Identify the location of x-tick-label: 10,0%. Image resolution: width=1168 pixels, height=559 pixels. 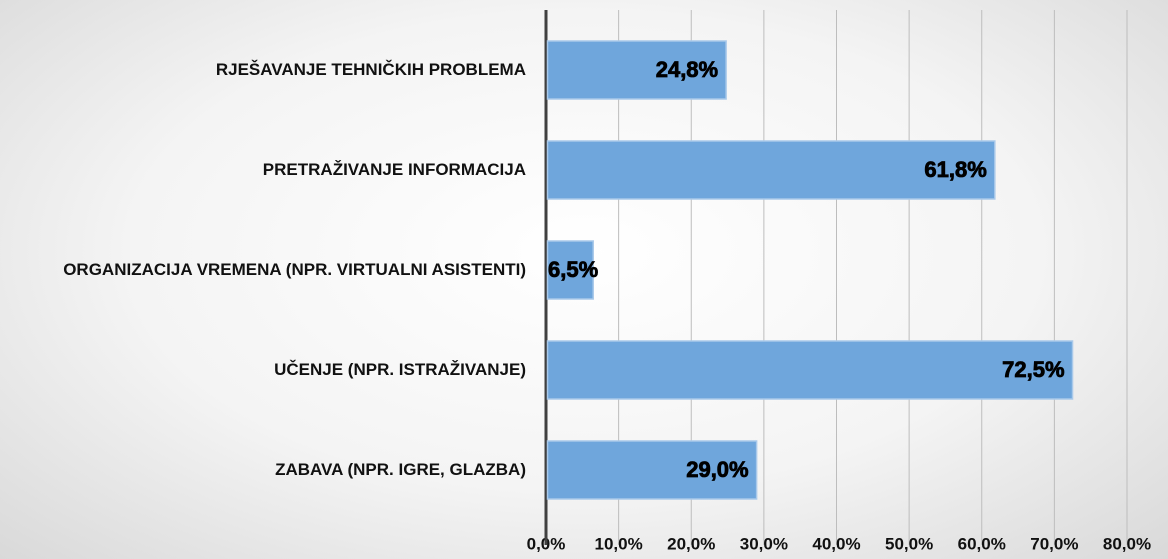
(619, 543).